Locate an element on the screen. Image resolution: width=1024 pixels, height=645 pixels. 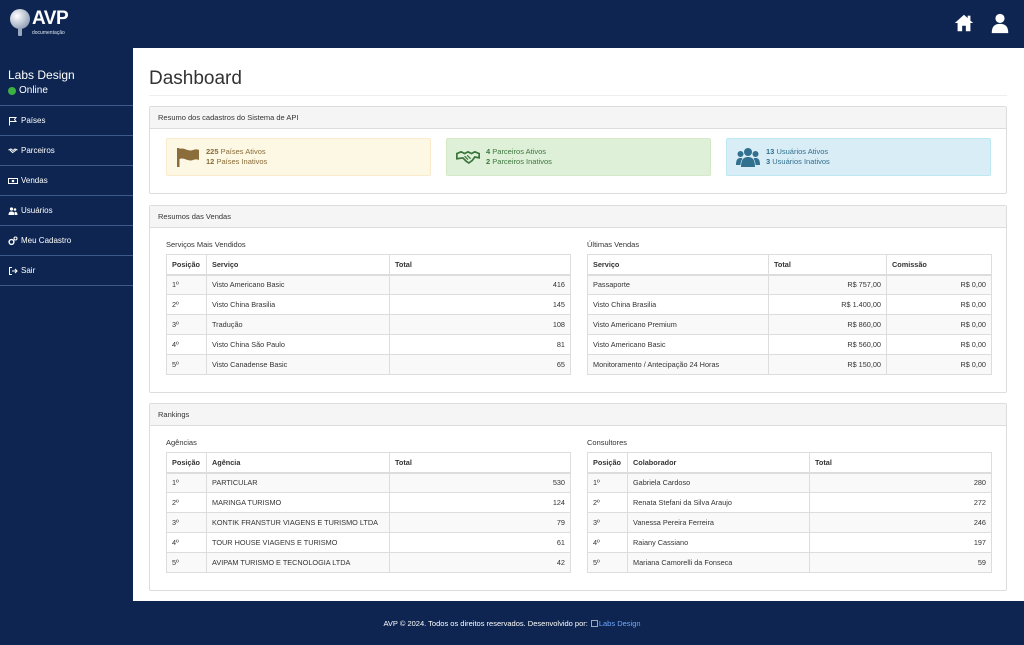
table-row: 2º MARINGA TURISMO 124 is located at coordinates (368, 502).